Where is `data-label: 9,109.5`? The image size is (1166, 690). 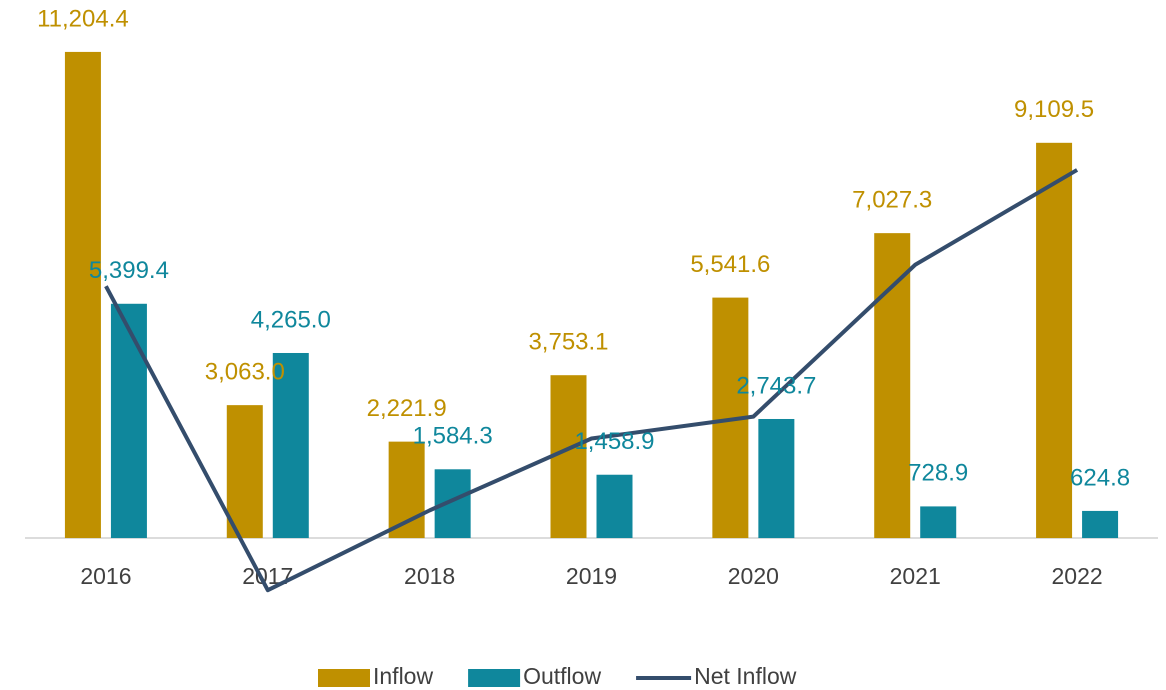 data-label: 9,109.5 is located at coordinates (1054, 109).